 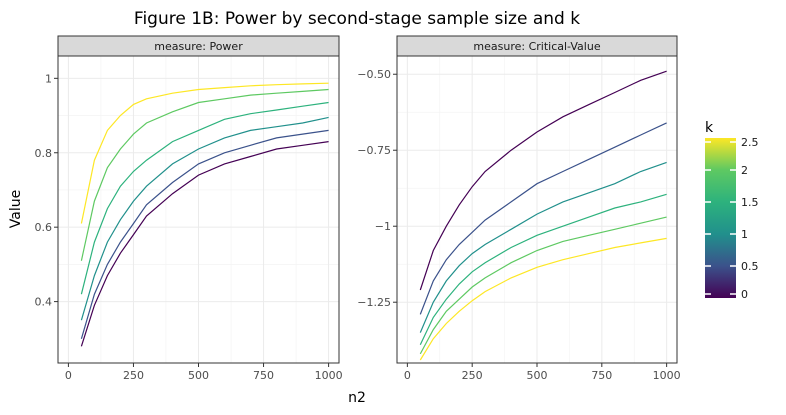 What do you see at coordinates (709, 128) in the screenshot?
I see `legend-title: k` at bounding box center [709, 128].